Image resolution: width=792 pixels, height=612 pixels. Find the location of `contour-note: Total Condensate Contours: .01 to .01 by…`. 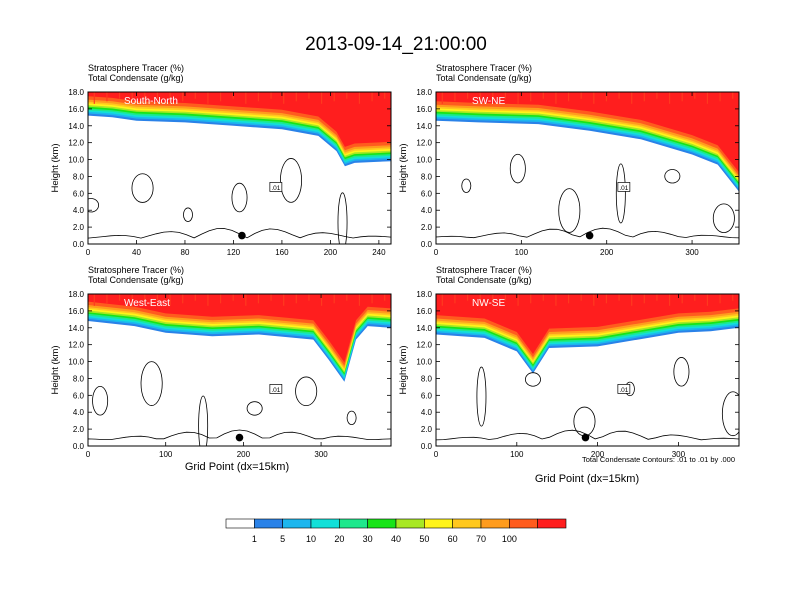

contour-note: Total Condensate Contours: .01 to .01 by… is located at coordinates (658, 459).